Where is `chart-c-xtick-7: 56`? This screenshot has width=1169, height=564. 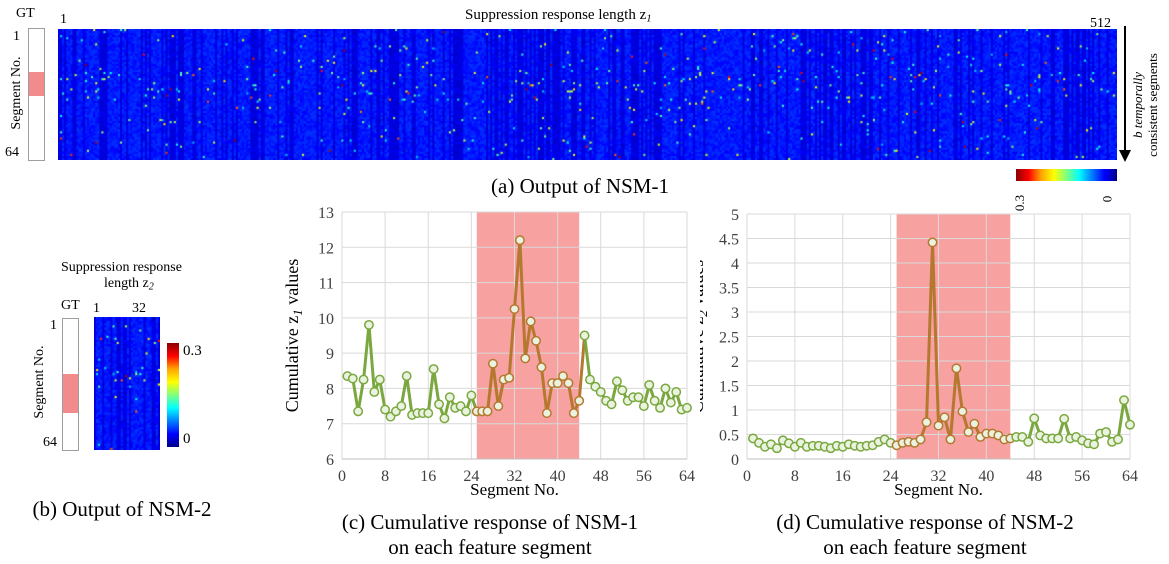 chart-c-xtick-7: 56 is located at coordinates (644, 476).